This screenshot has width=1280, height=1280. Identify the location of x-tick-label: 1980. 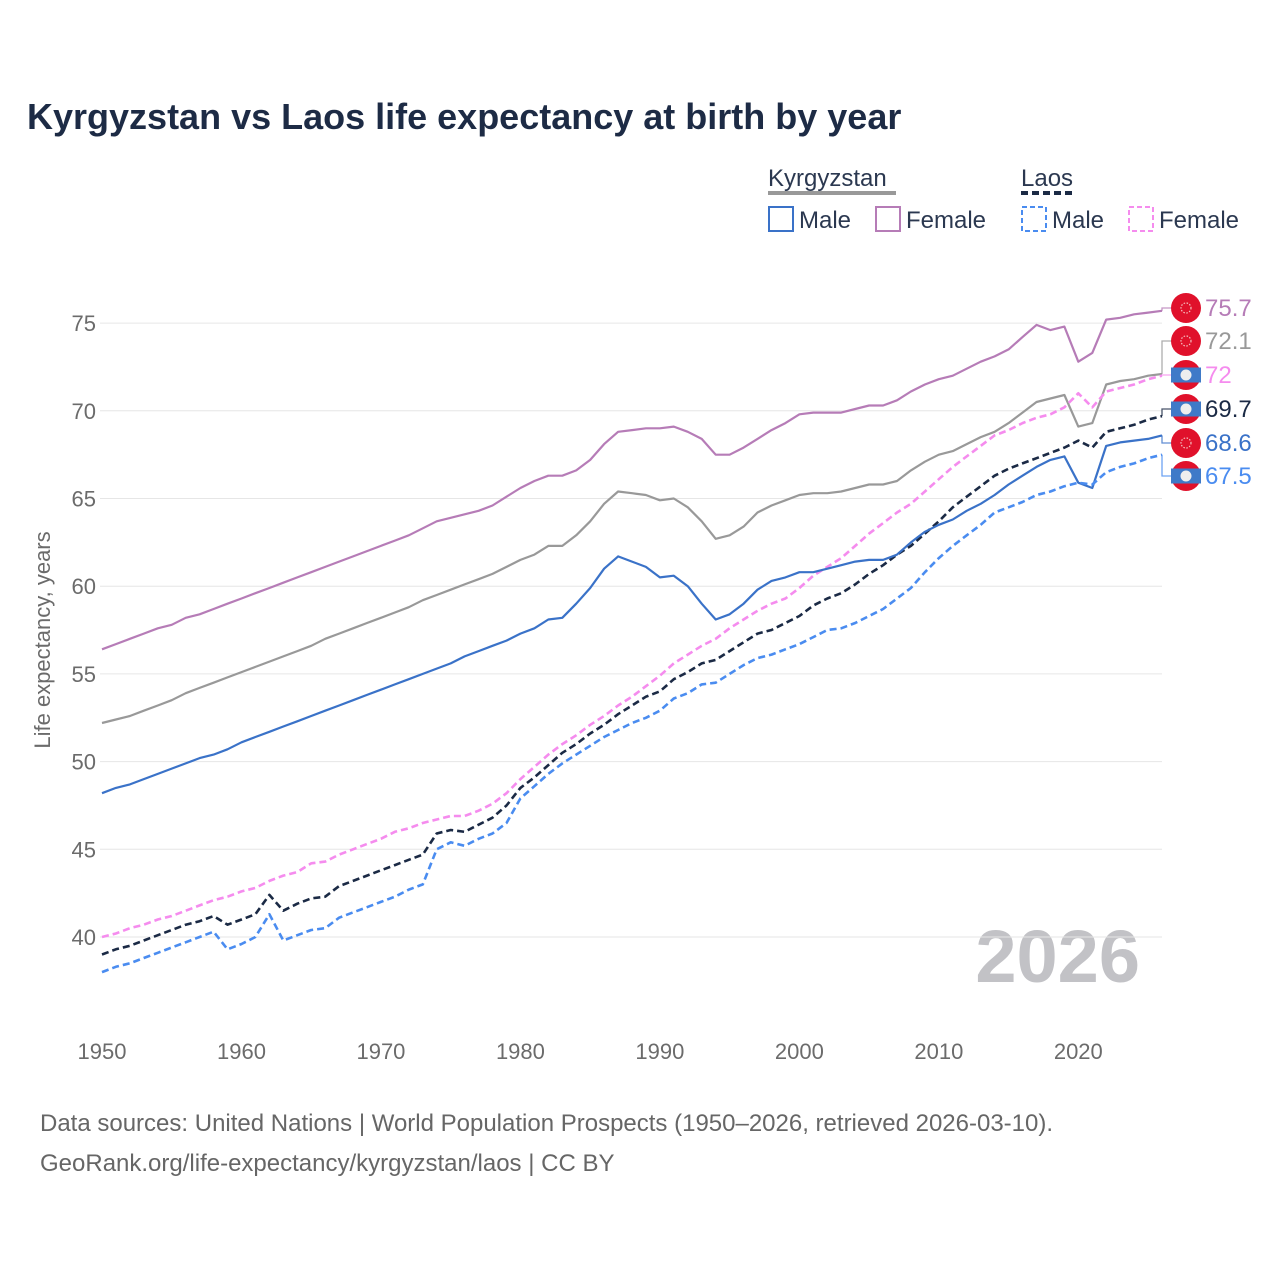
(520, 1051).